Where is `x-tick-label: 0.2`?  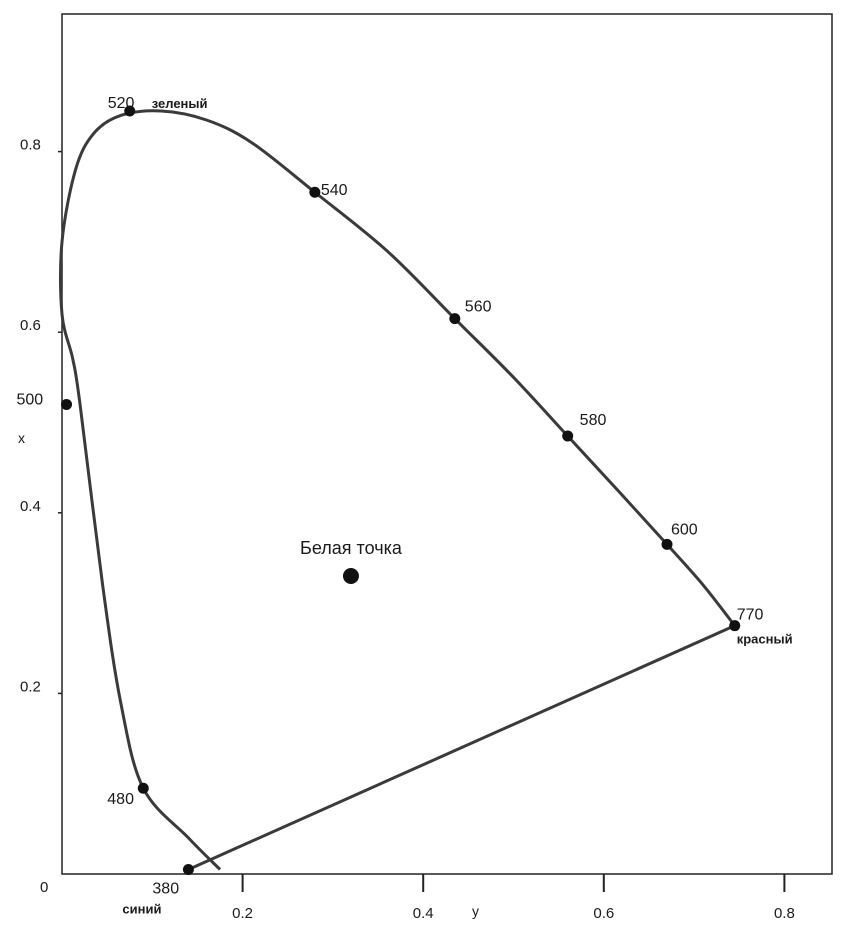
x-tick-label: 0.2 is located at coordinates (242, 913).